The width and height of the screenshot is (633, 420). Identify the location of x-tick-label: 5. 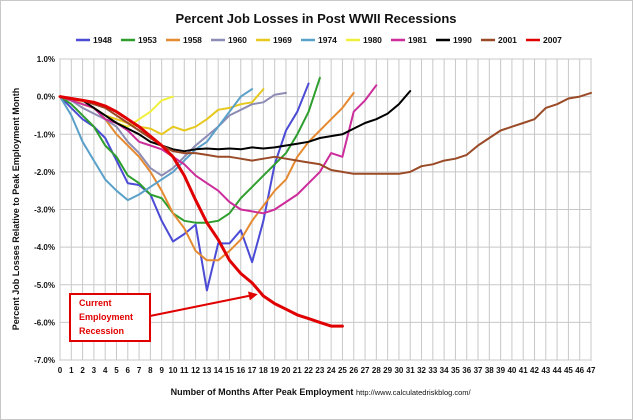
(116, 370).